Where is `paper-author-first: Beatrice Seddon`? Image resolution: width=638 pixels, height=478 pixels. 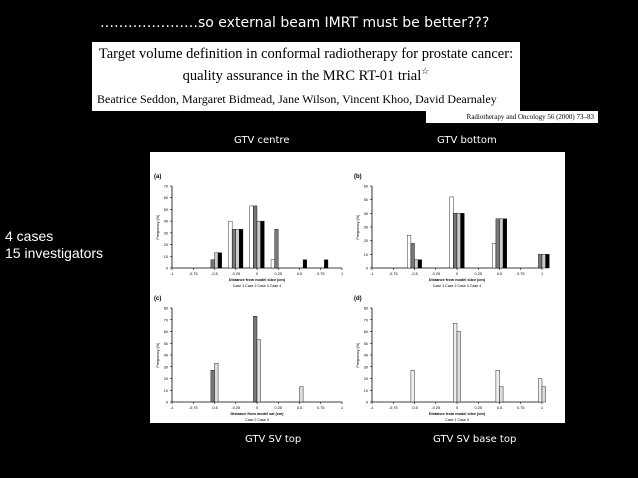 paper-author-first: Beatrice Seddon is located at coordinates (136, 99).